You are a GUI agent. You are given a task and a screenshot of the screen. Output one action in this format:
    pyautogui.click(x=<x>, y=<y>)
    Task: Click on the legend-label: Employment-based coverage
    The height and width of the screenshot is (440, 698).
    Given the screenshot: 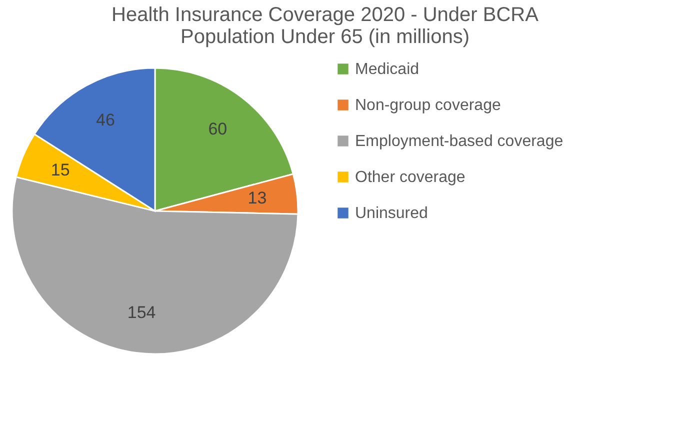 What is the action you would take?
    pyautogui.click(x=459, y=141)
    